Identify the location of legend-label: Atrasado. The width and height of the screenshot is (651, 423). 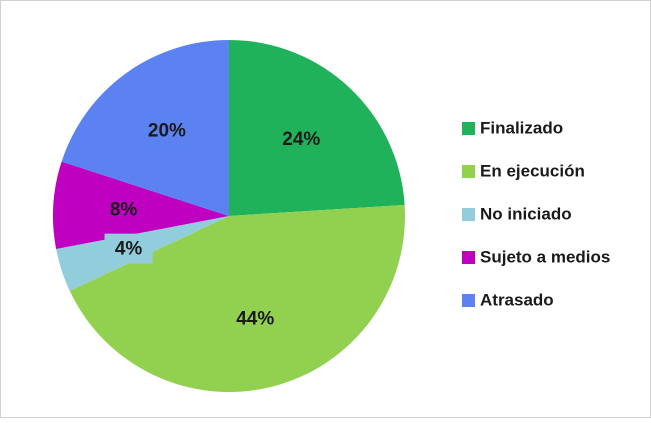
(517, 299).